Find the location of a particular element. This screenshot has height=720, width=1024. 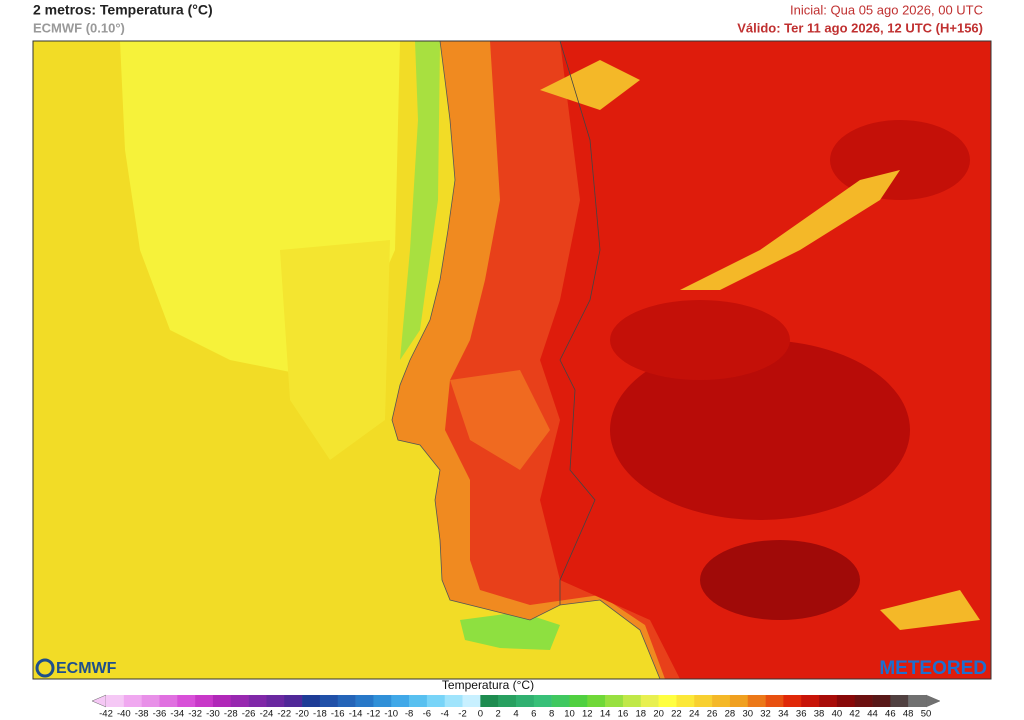

colorbar-tick-label: 18 is located at coordinates (640, 714).